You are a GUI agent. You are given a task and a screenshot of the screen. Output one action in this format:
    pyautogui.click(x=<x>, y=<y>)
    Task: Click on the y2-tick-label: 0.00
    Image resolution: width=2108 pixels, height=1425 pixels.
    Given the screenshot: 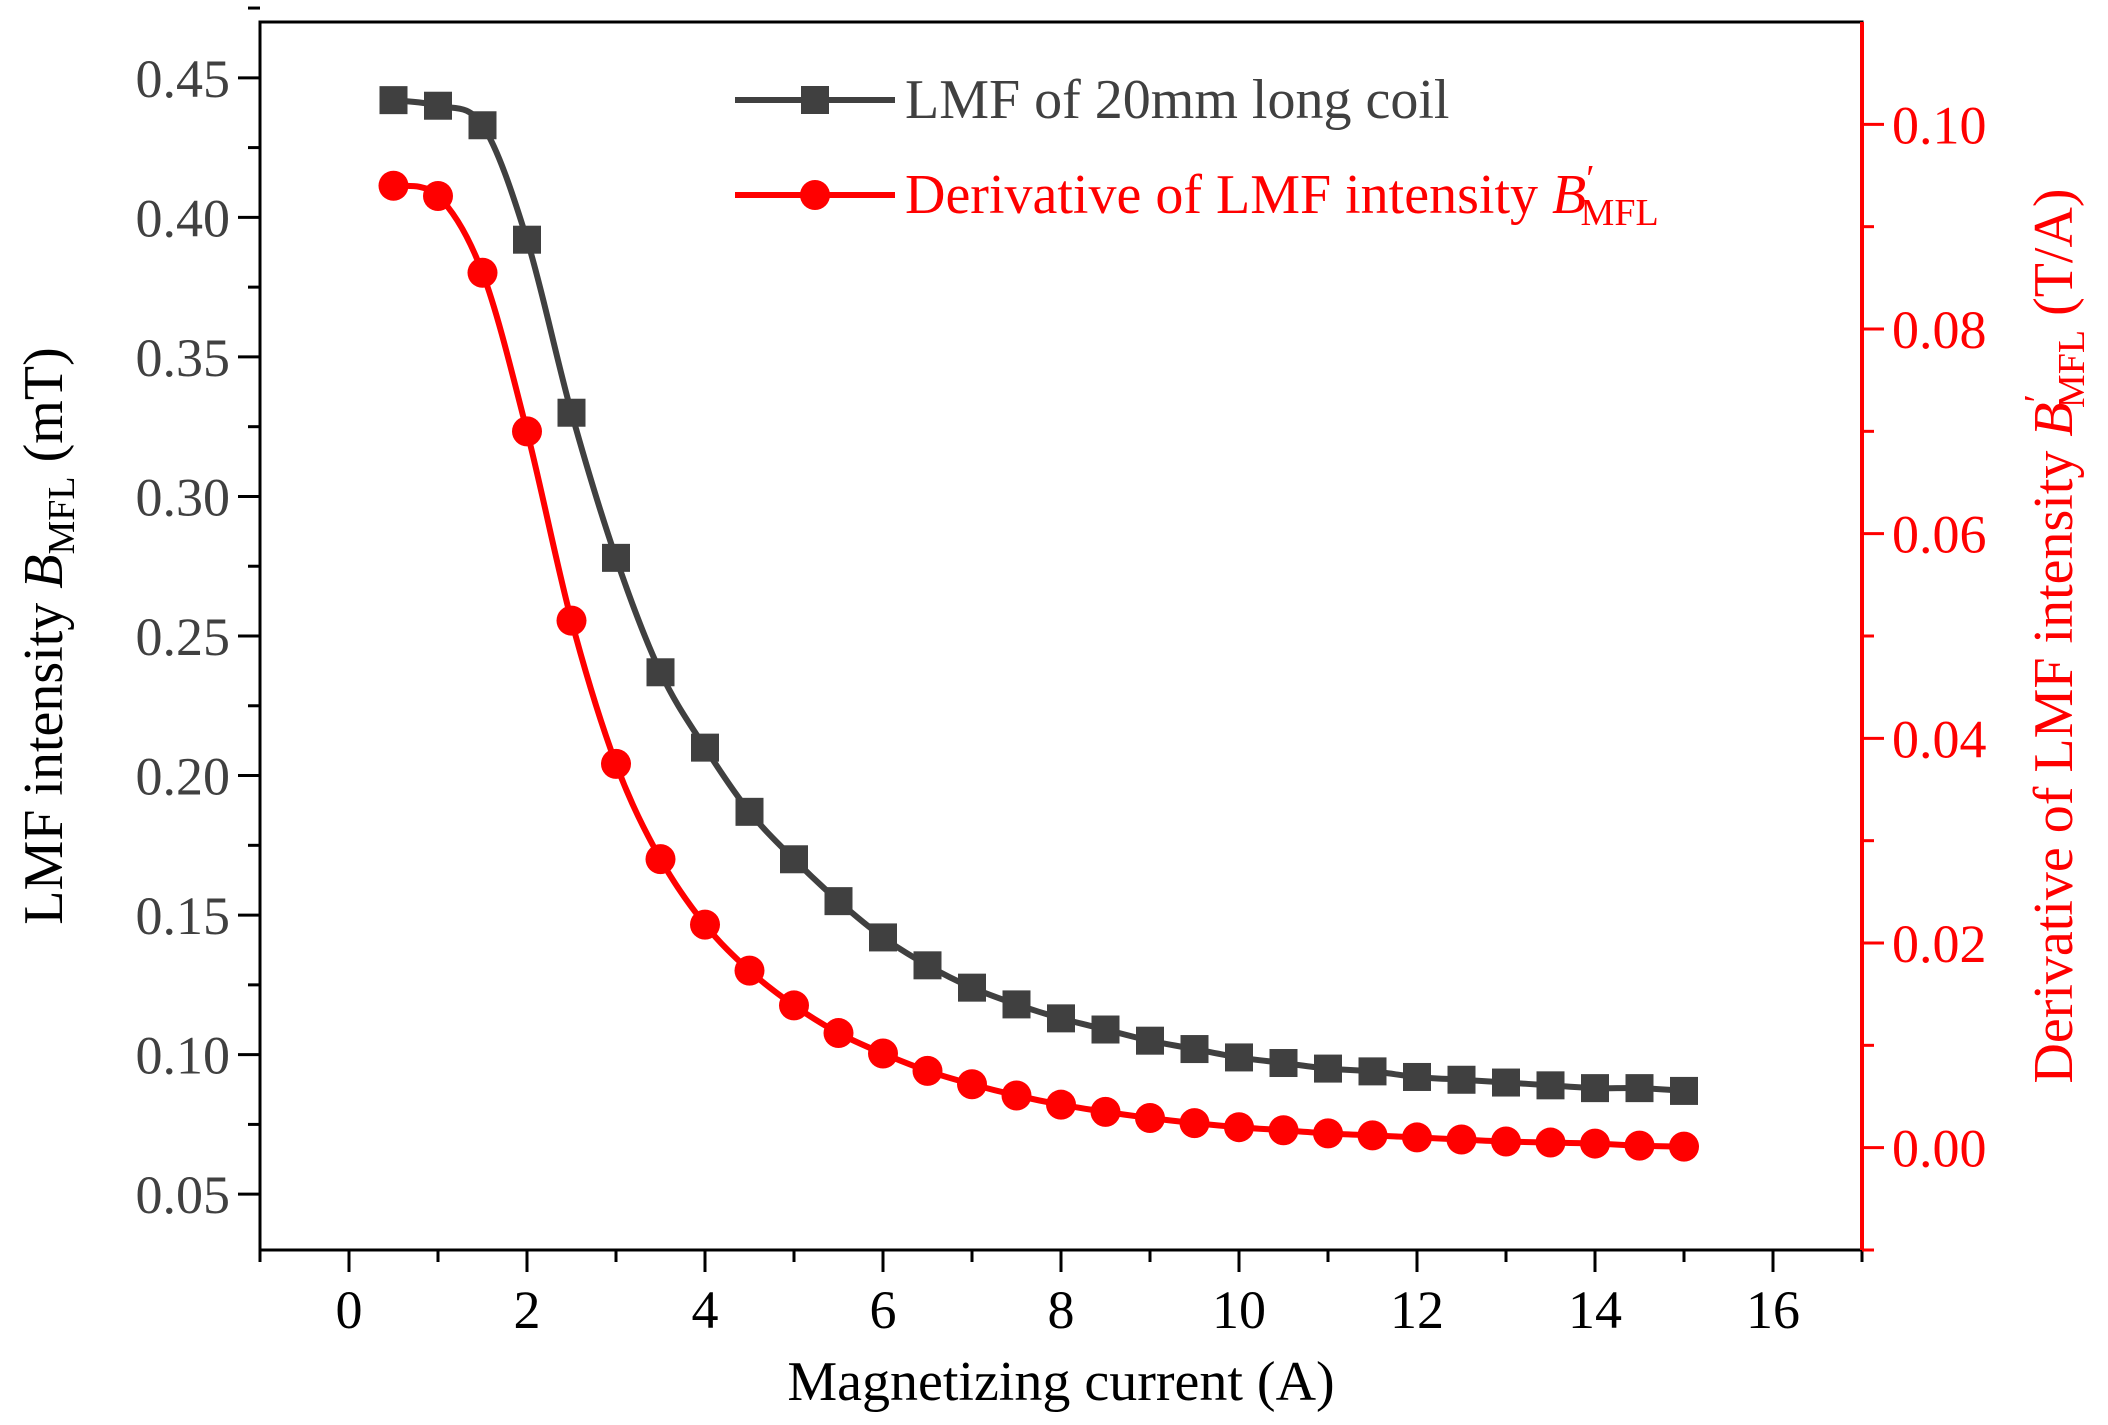 What is the action you would take?
    pyautogui.click(x=1939, y=1149)
    